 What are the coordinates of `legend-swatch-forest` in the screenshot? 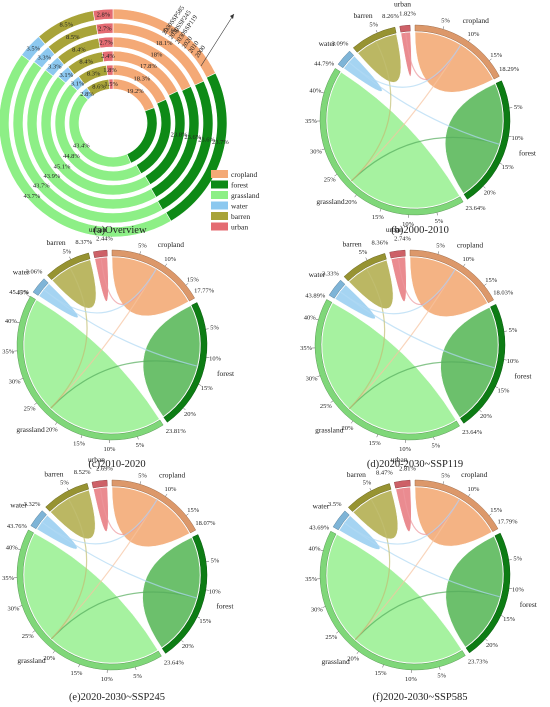 It's located at (219, 184).